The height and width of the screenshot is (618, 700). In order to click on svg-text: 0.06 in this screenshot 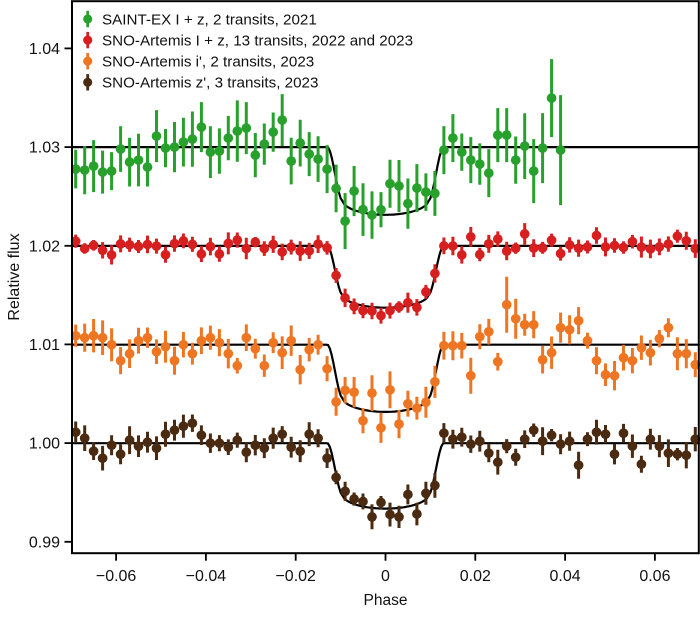, I will do `click(654, 576)`.